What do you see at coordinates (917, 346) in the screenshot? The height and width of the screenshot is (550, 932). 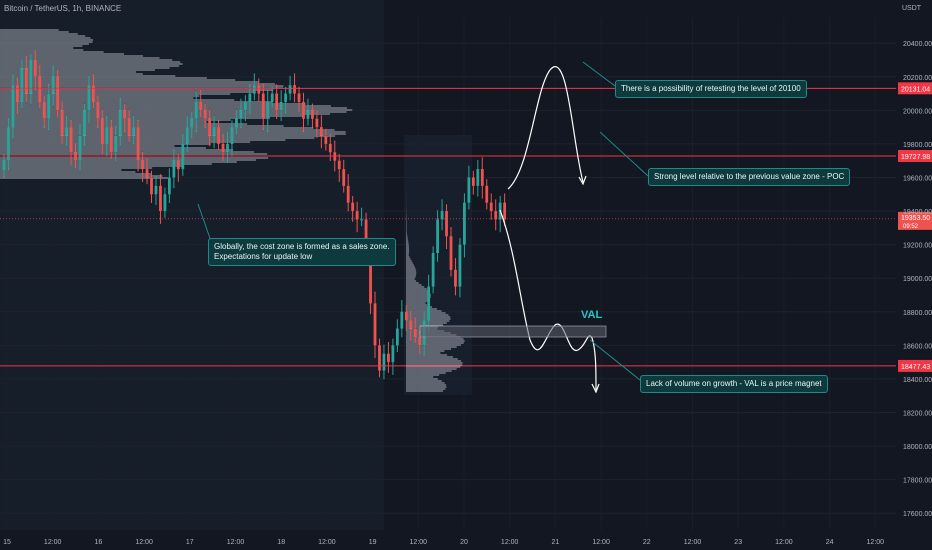 I see `y-tick-label: 18600.00` at bounding box center [917, 346].